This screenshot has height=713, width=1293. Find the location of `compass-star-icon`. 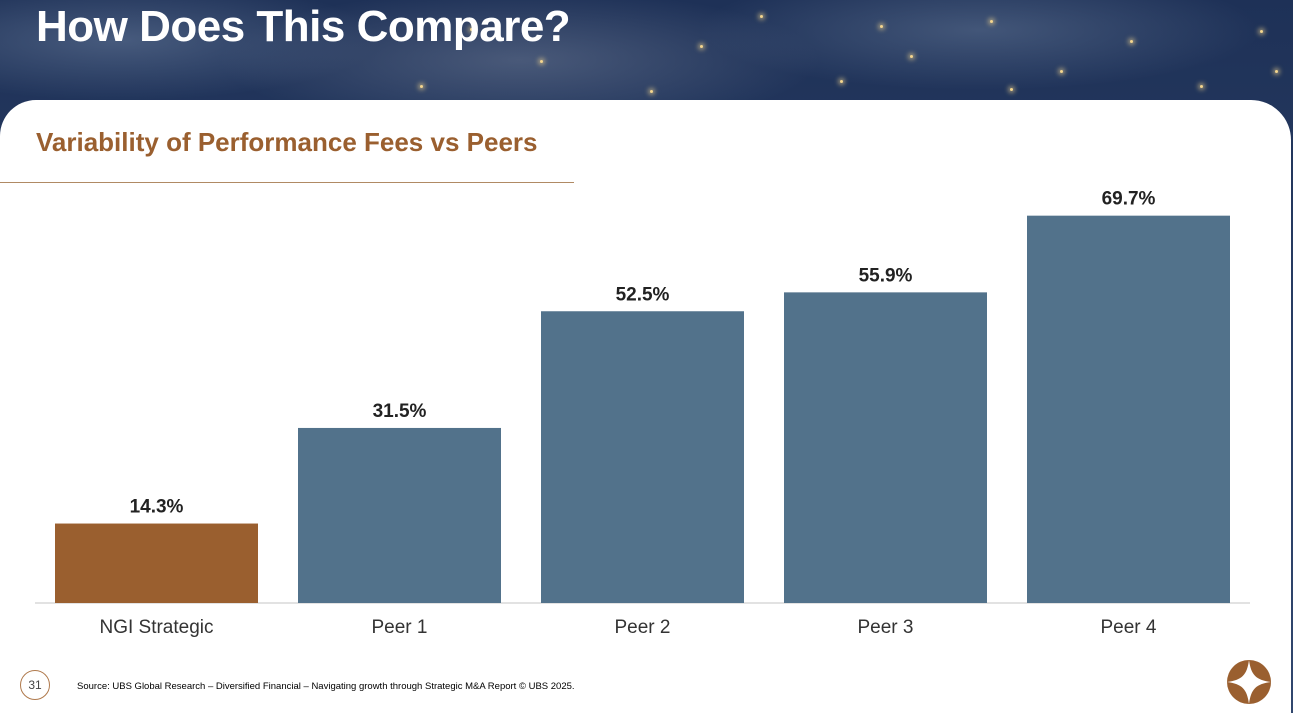

compass-star-icon is located at coordinates (1249, 682).